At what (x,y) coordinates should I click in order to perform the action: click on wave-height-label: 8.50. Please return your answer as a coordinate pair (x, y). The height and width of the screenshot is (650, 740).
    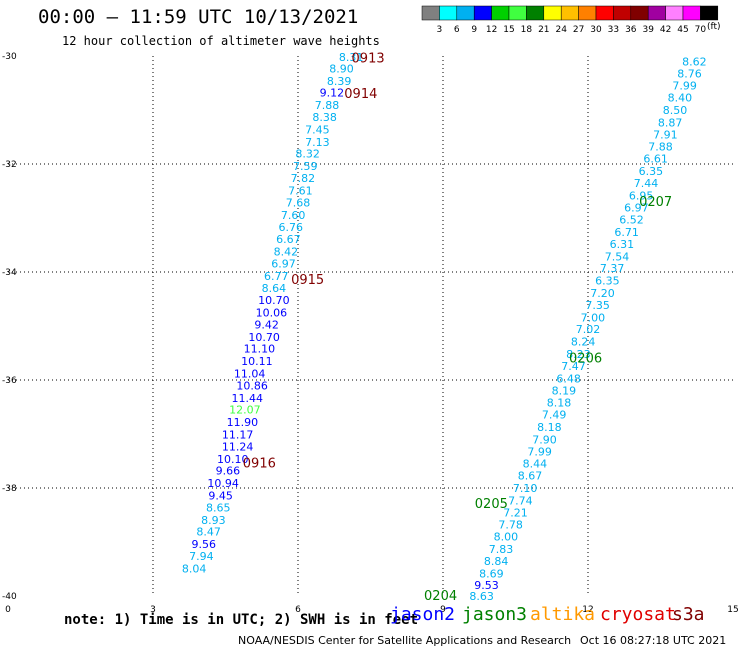
    Looking at the image, I should click on (675, 110).